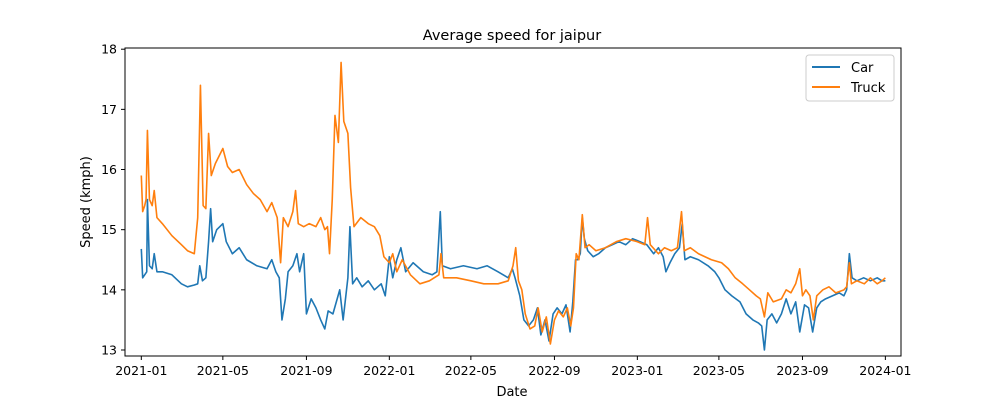 This screenshot has width=1000, height=404. Describe the element at coordinates (868, 88) in the screenshot. I see `legend-truck-label: Truck` at that location.